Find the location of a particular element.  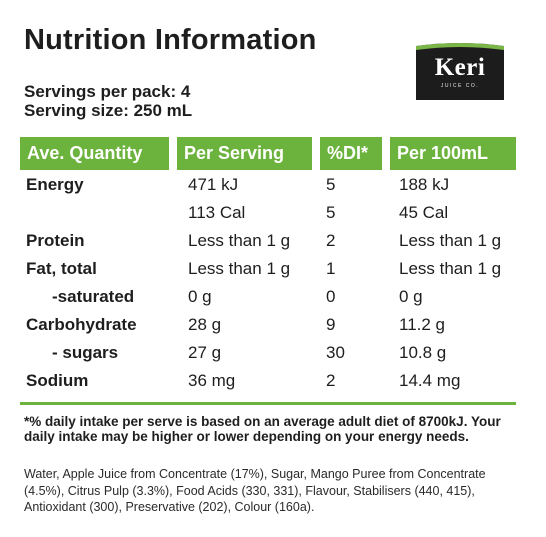

nutrient-name: -saturated is located at coordinates (93, 296).